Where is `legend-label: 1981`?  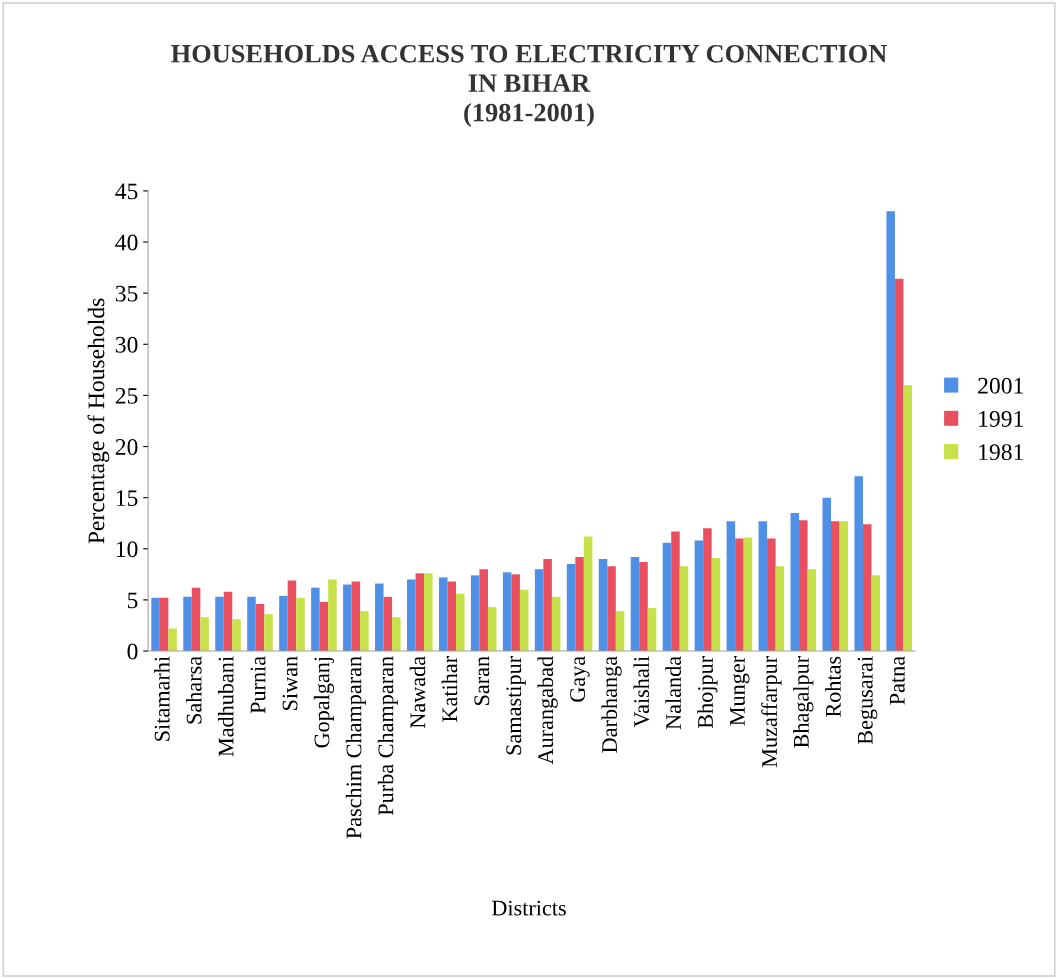
legend-label: 1981 is located at coordinates (1001, 452).